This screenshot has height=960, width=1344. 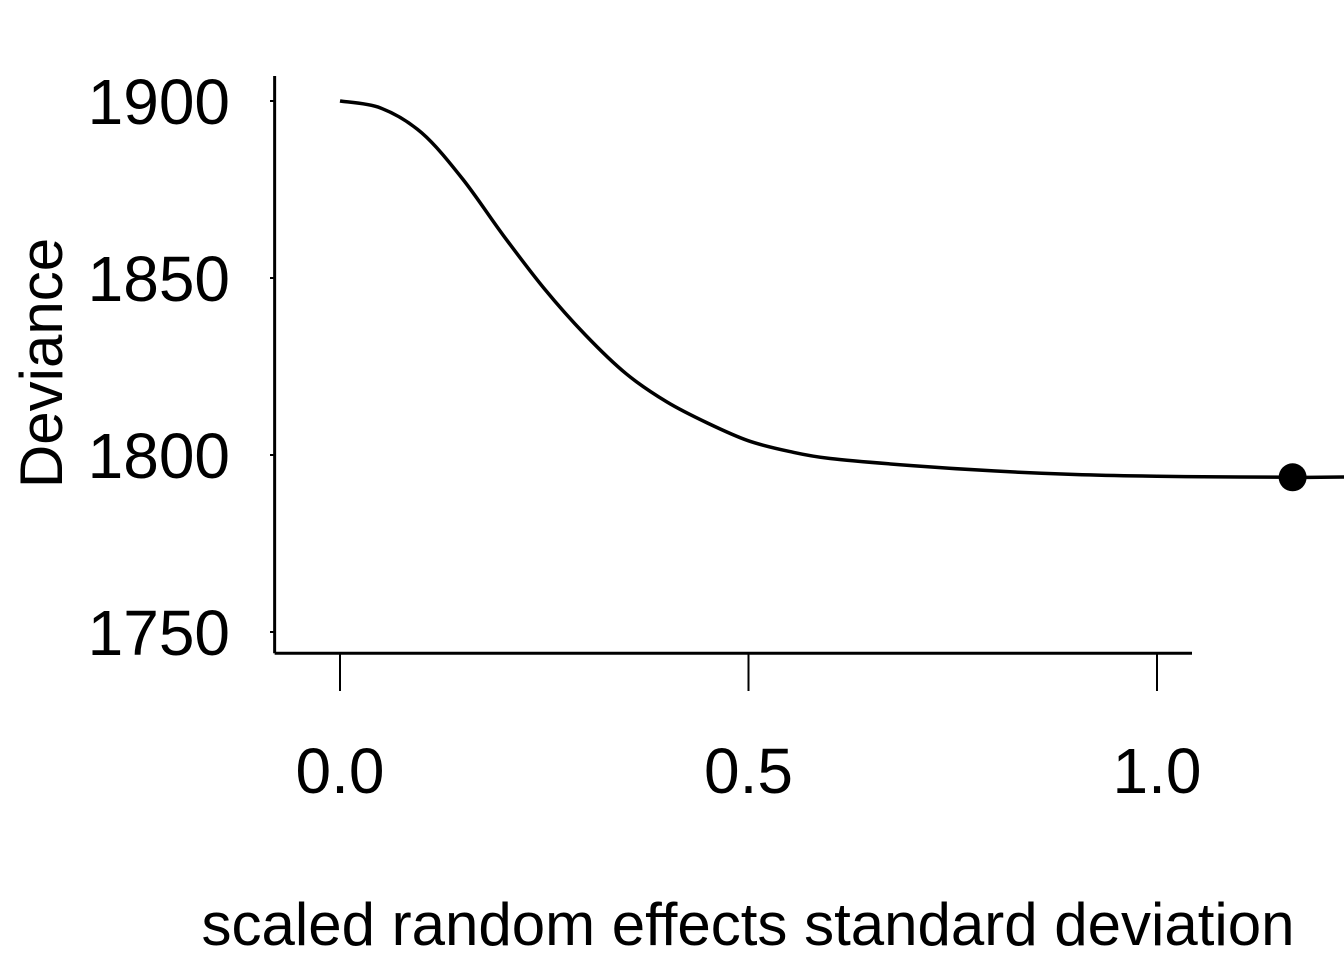 I want to click on minimum-point, so click(x=1292, y=477).